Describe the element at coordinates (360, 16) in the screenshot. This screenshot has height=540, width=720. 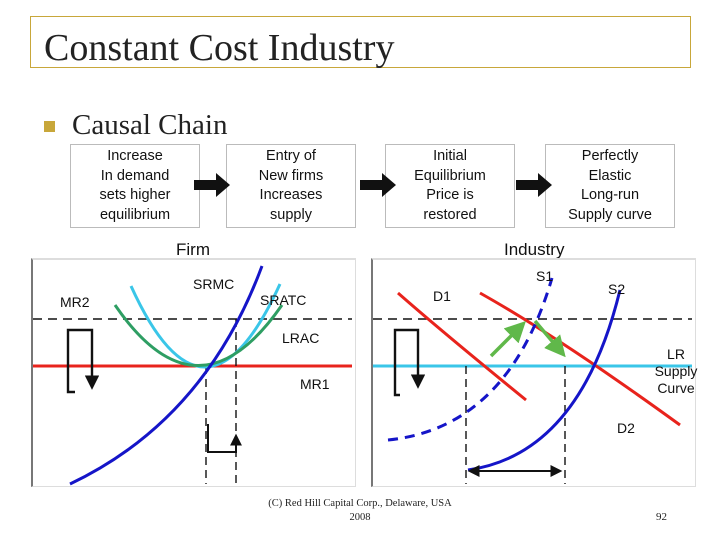
I see `frame-top-line` at that location.